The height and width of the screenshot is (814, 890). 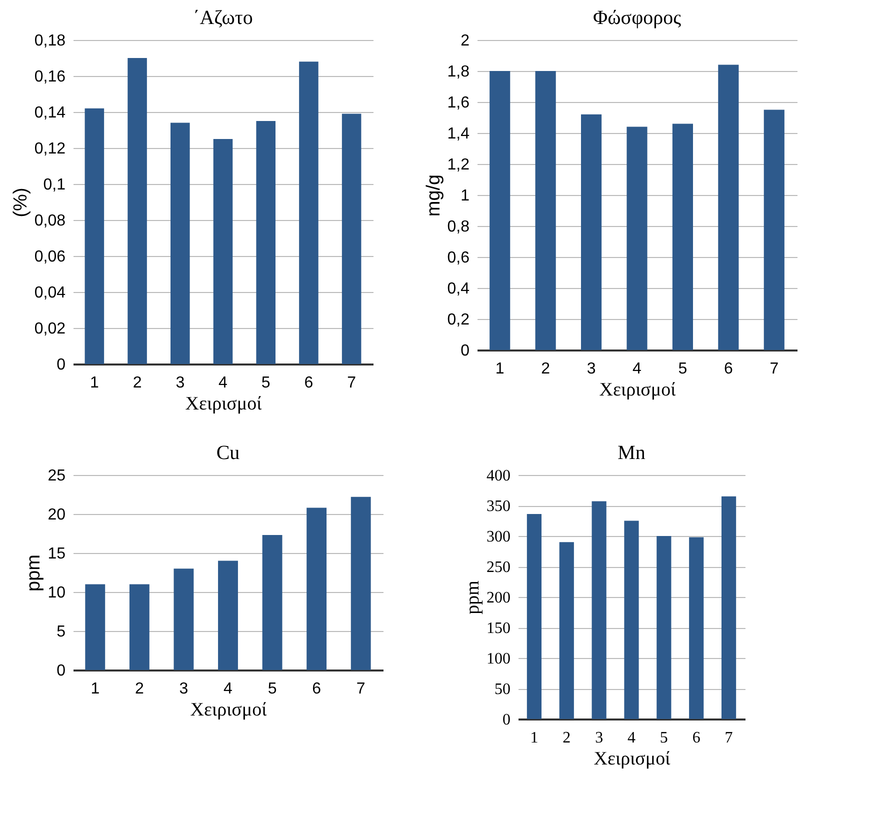 I want to click on y-tick-label: 200, so click(x=498, y=598).